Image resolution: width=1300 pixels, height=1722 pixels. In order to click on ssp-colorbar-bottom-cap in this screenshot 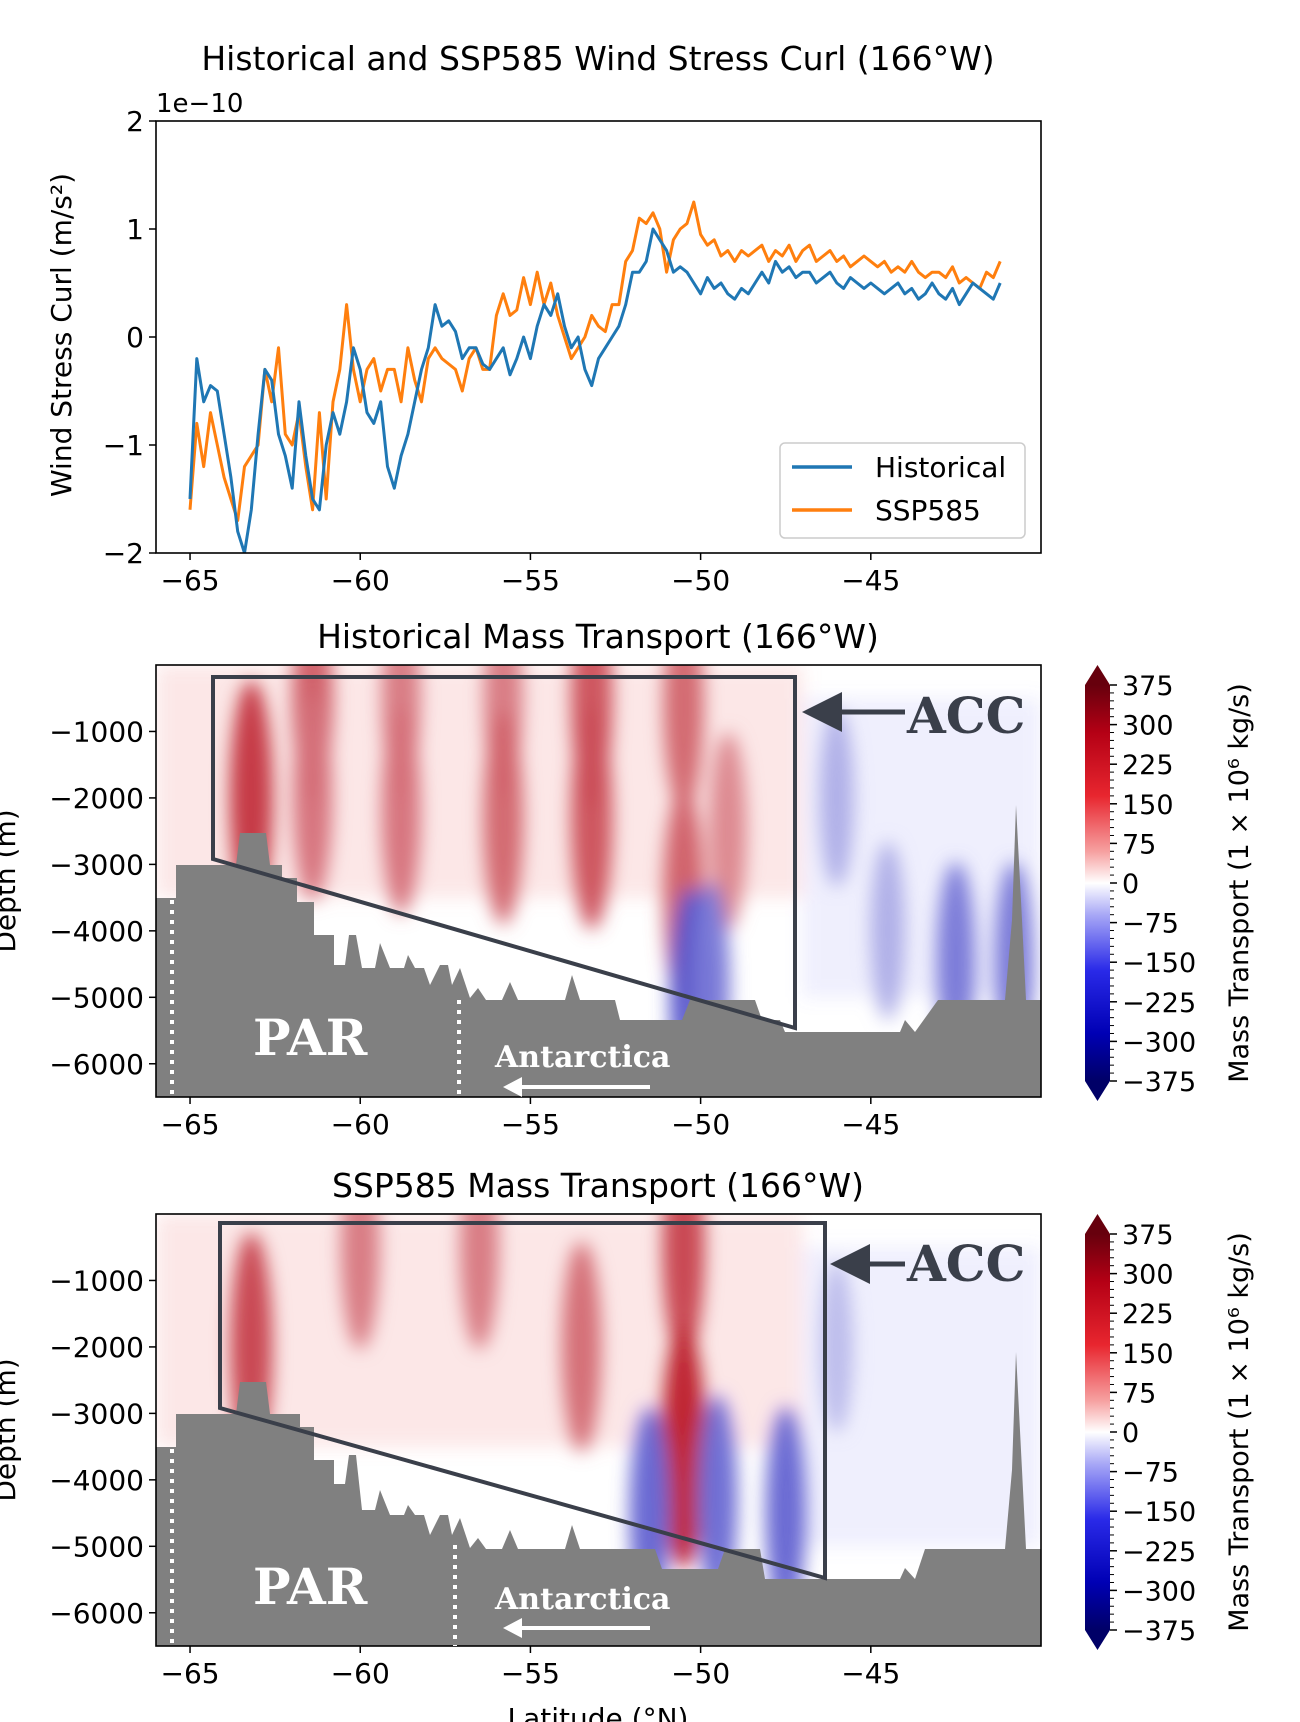, I will do `click(1097, 1640)`.